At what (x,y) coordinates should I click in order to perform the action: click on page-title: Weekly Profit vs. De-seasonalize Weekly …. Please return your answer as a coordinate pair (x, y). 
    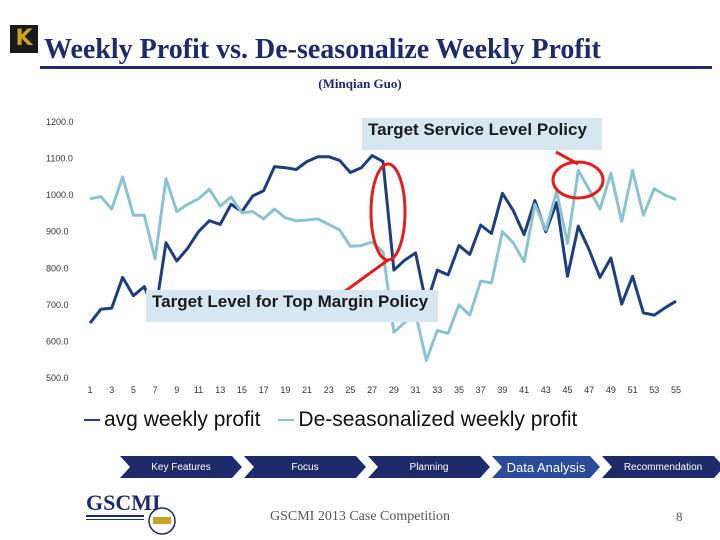
    Looking at the image, I should click on (322, 49).